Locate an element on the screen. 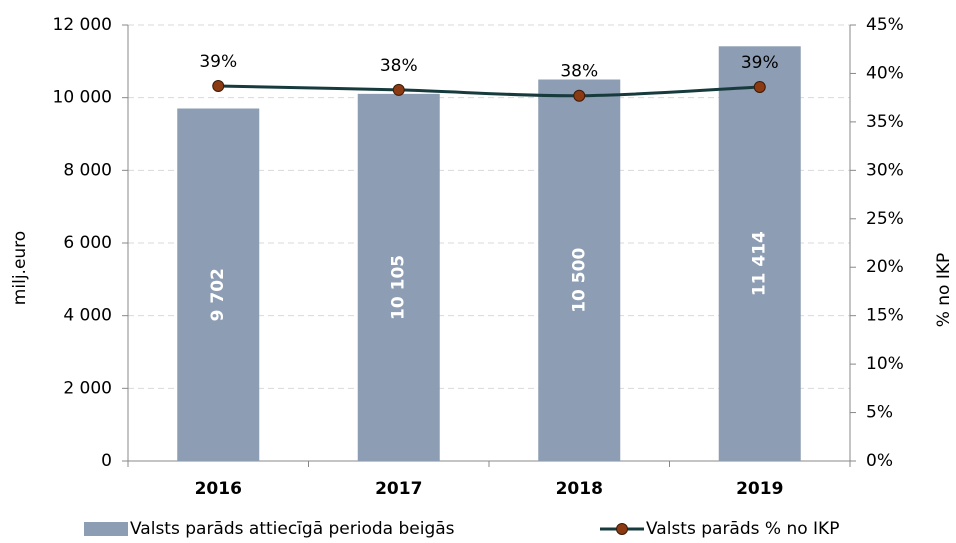 The height and width of the screenshot is (543, 956). bar-value-label: 10 500 is located at coordinates (579, 280).